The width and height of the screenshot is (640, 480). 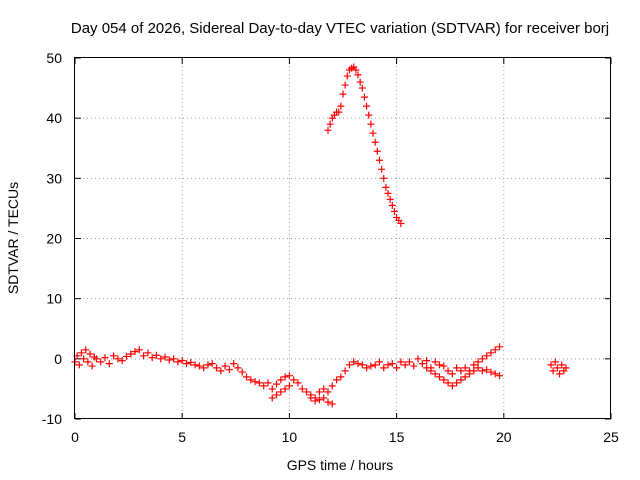 What do you see at coordinates (58, 359) in the screenshot?
I see `y-tick-label: 0` at bounding box center [58, 359].